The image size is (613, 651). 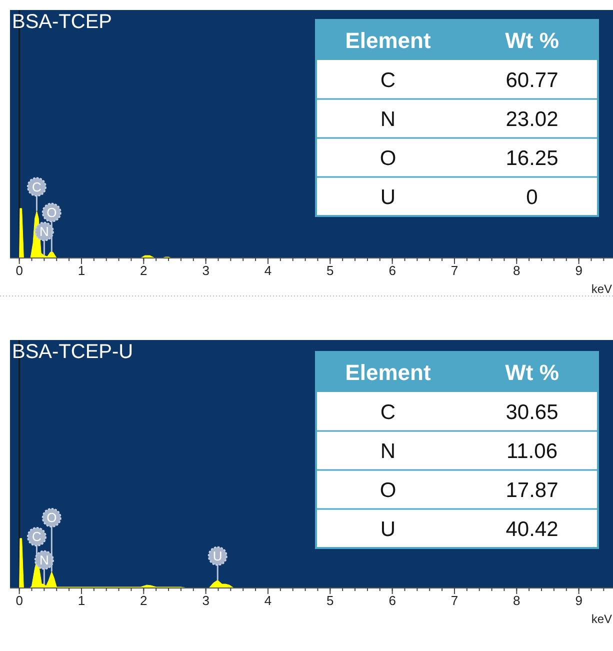 I want to click on data-label: 23.02, so click(x=532, y=119).